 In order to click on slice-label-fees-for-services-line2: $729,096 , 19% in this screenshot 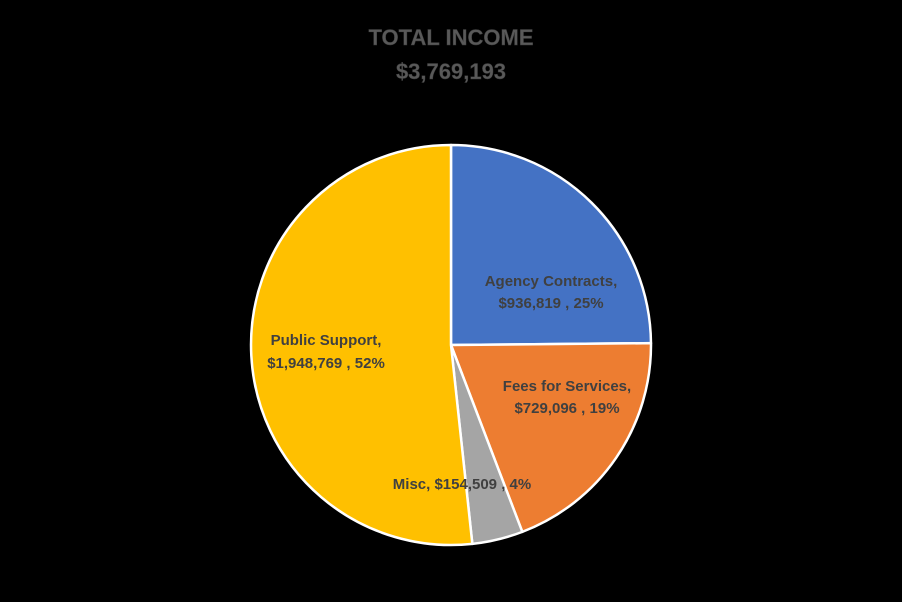, I will do `click(566, 408)`.